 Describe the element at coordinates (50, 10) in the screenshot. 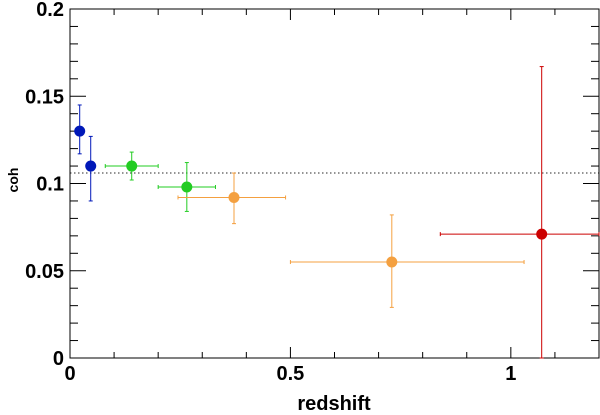

I see `y-tick-label: 0.2` at that location.